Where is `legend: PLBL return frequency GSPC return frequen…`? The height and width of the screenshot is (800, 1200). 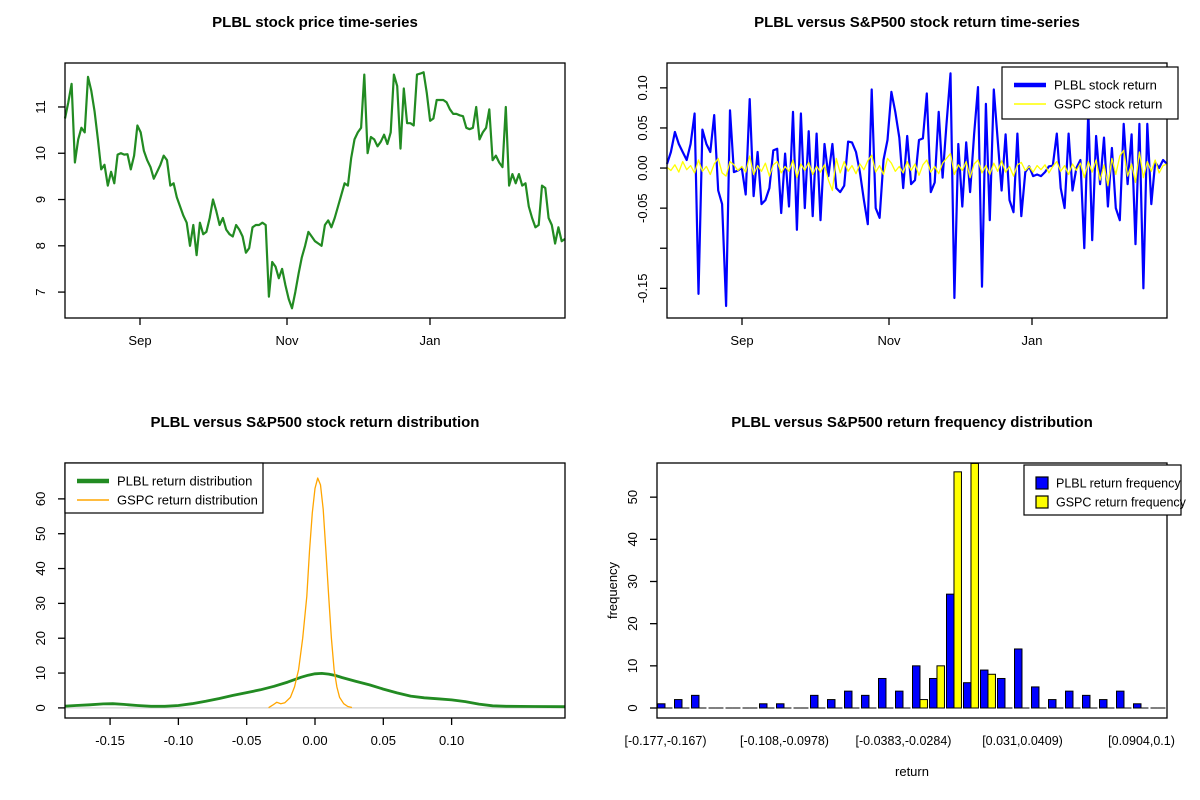
legend: PLBL return frequency GSPC return frequen… is located at coordinates (1105, 490).